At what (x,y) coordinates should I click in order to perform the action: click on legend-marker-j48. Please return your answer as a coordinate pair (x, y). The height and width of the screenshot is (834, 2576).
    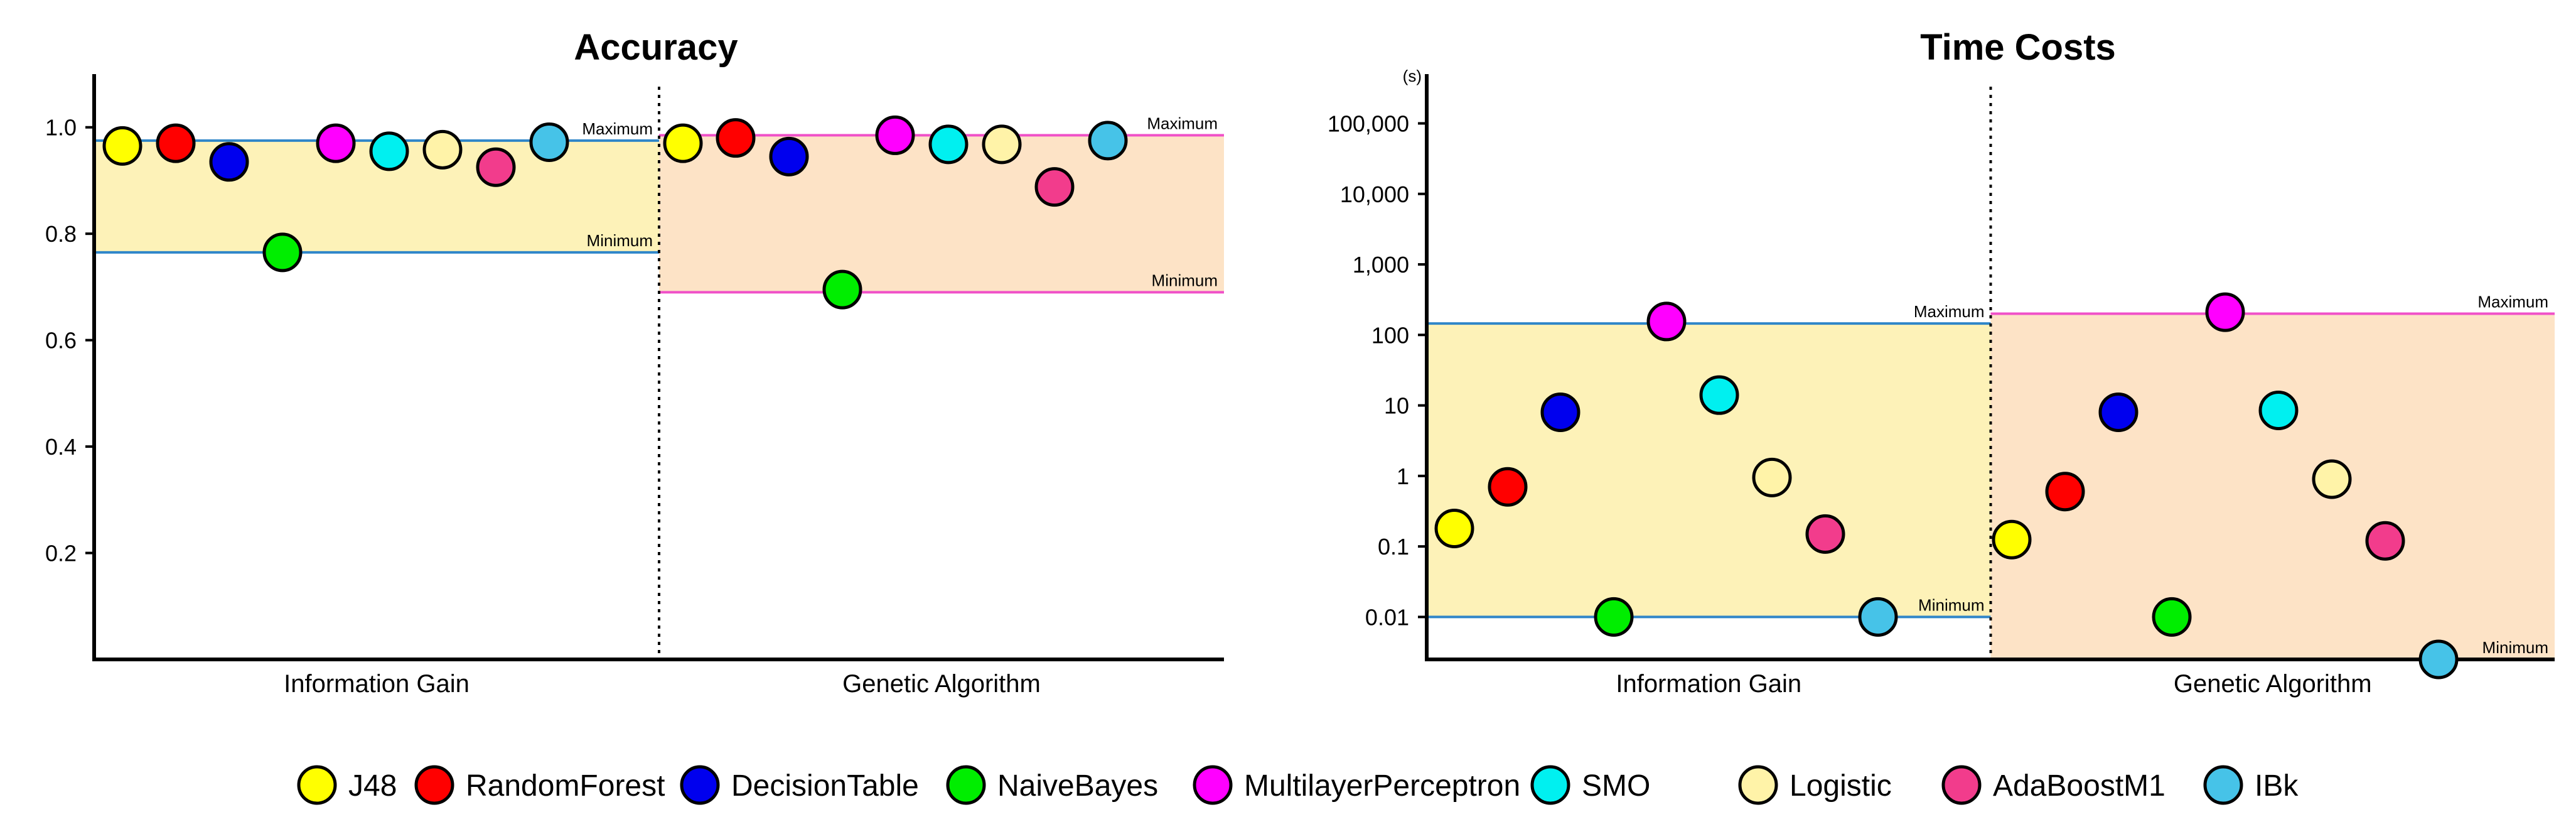
    Looking at the image, I should click on (317, 785).